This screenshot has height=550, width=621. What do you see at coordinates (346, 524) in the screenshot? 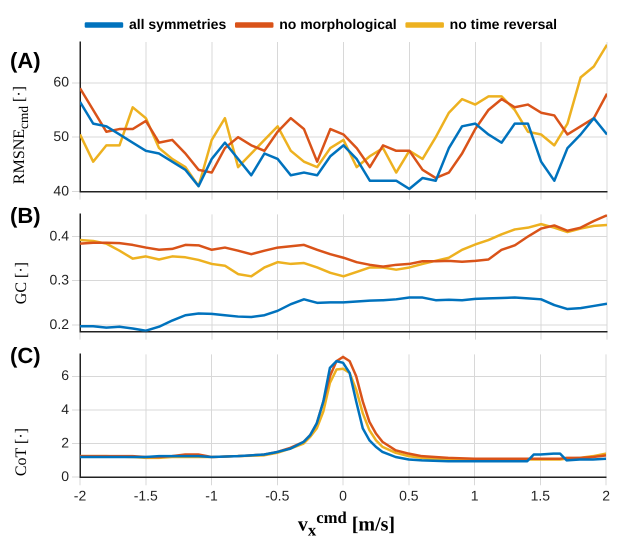
I see `x-axis-title: v$_{x}$$^{cmd}$ [m/s]` at bounding box center [346, 524].